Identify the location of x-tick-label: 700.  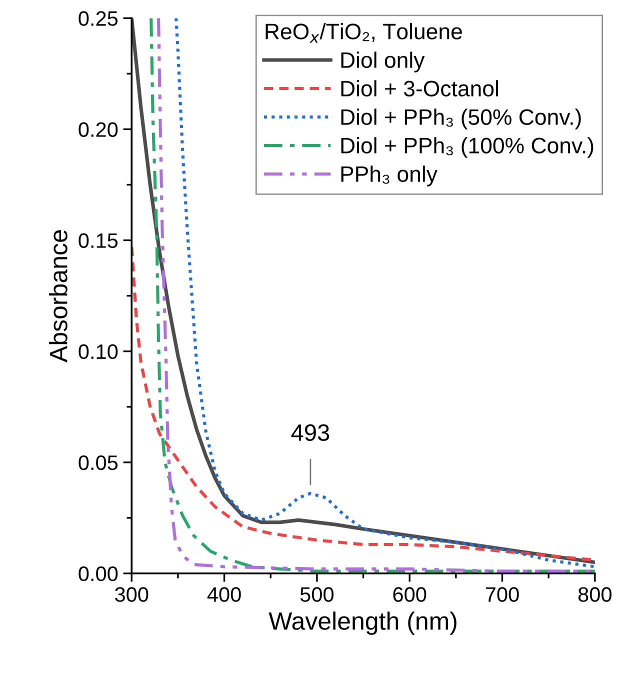
(502, 594).